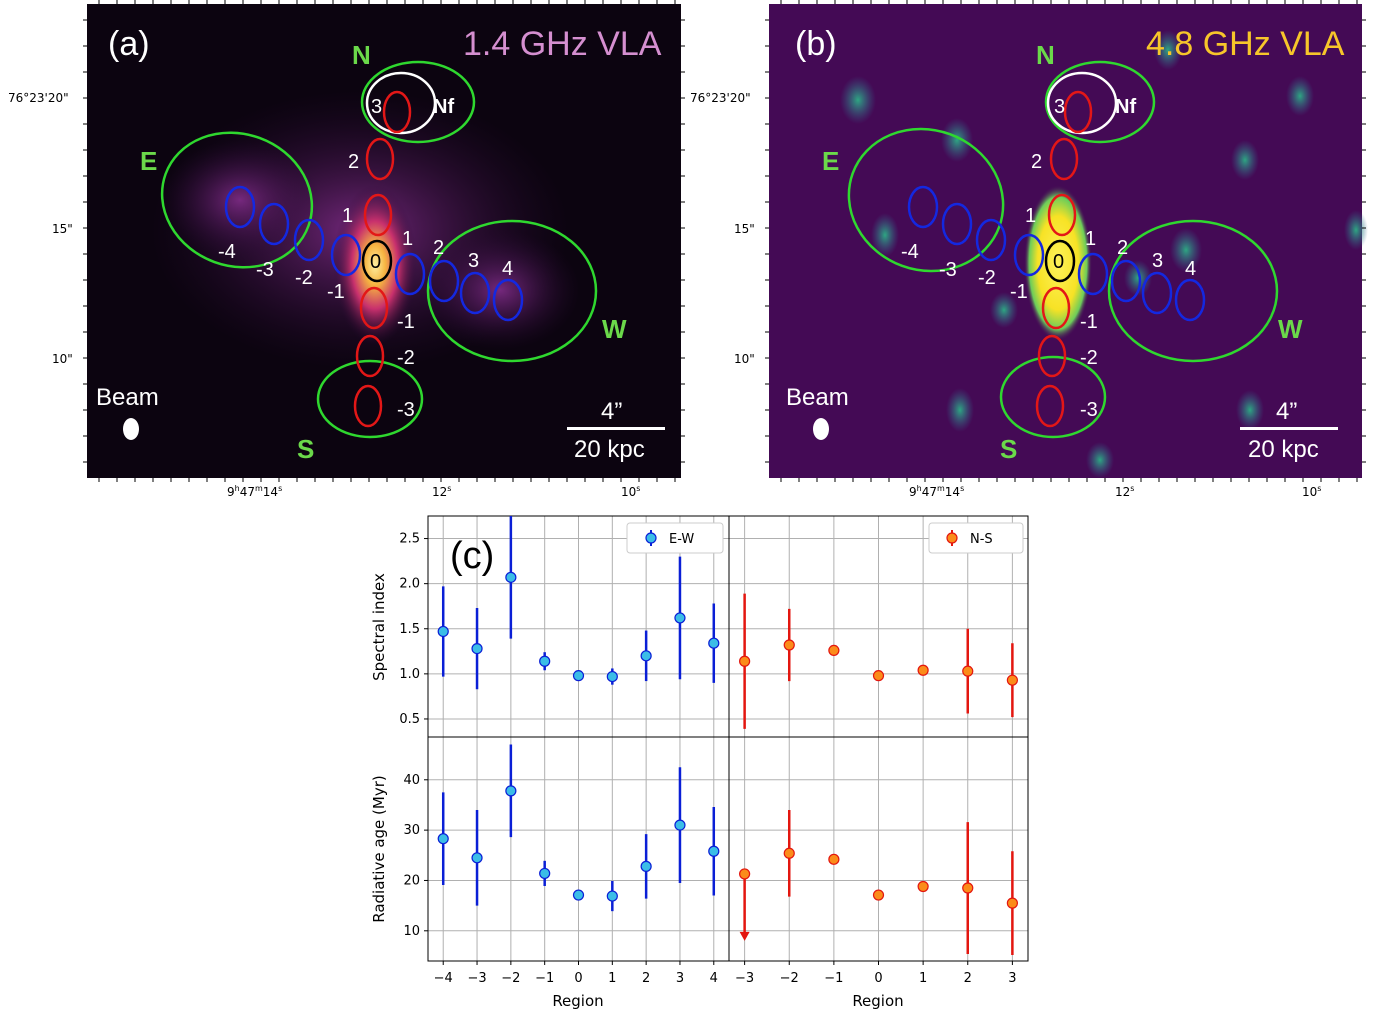 The height and width of the screenshot is (1012, 1374). What do you see at coordinates (1286, 411) in the screenshot?
I see `scale-top-b: 4”` at bounding box center [1286, 411].